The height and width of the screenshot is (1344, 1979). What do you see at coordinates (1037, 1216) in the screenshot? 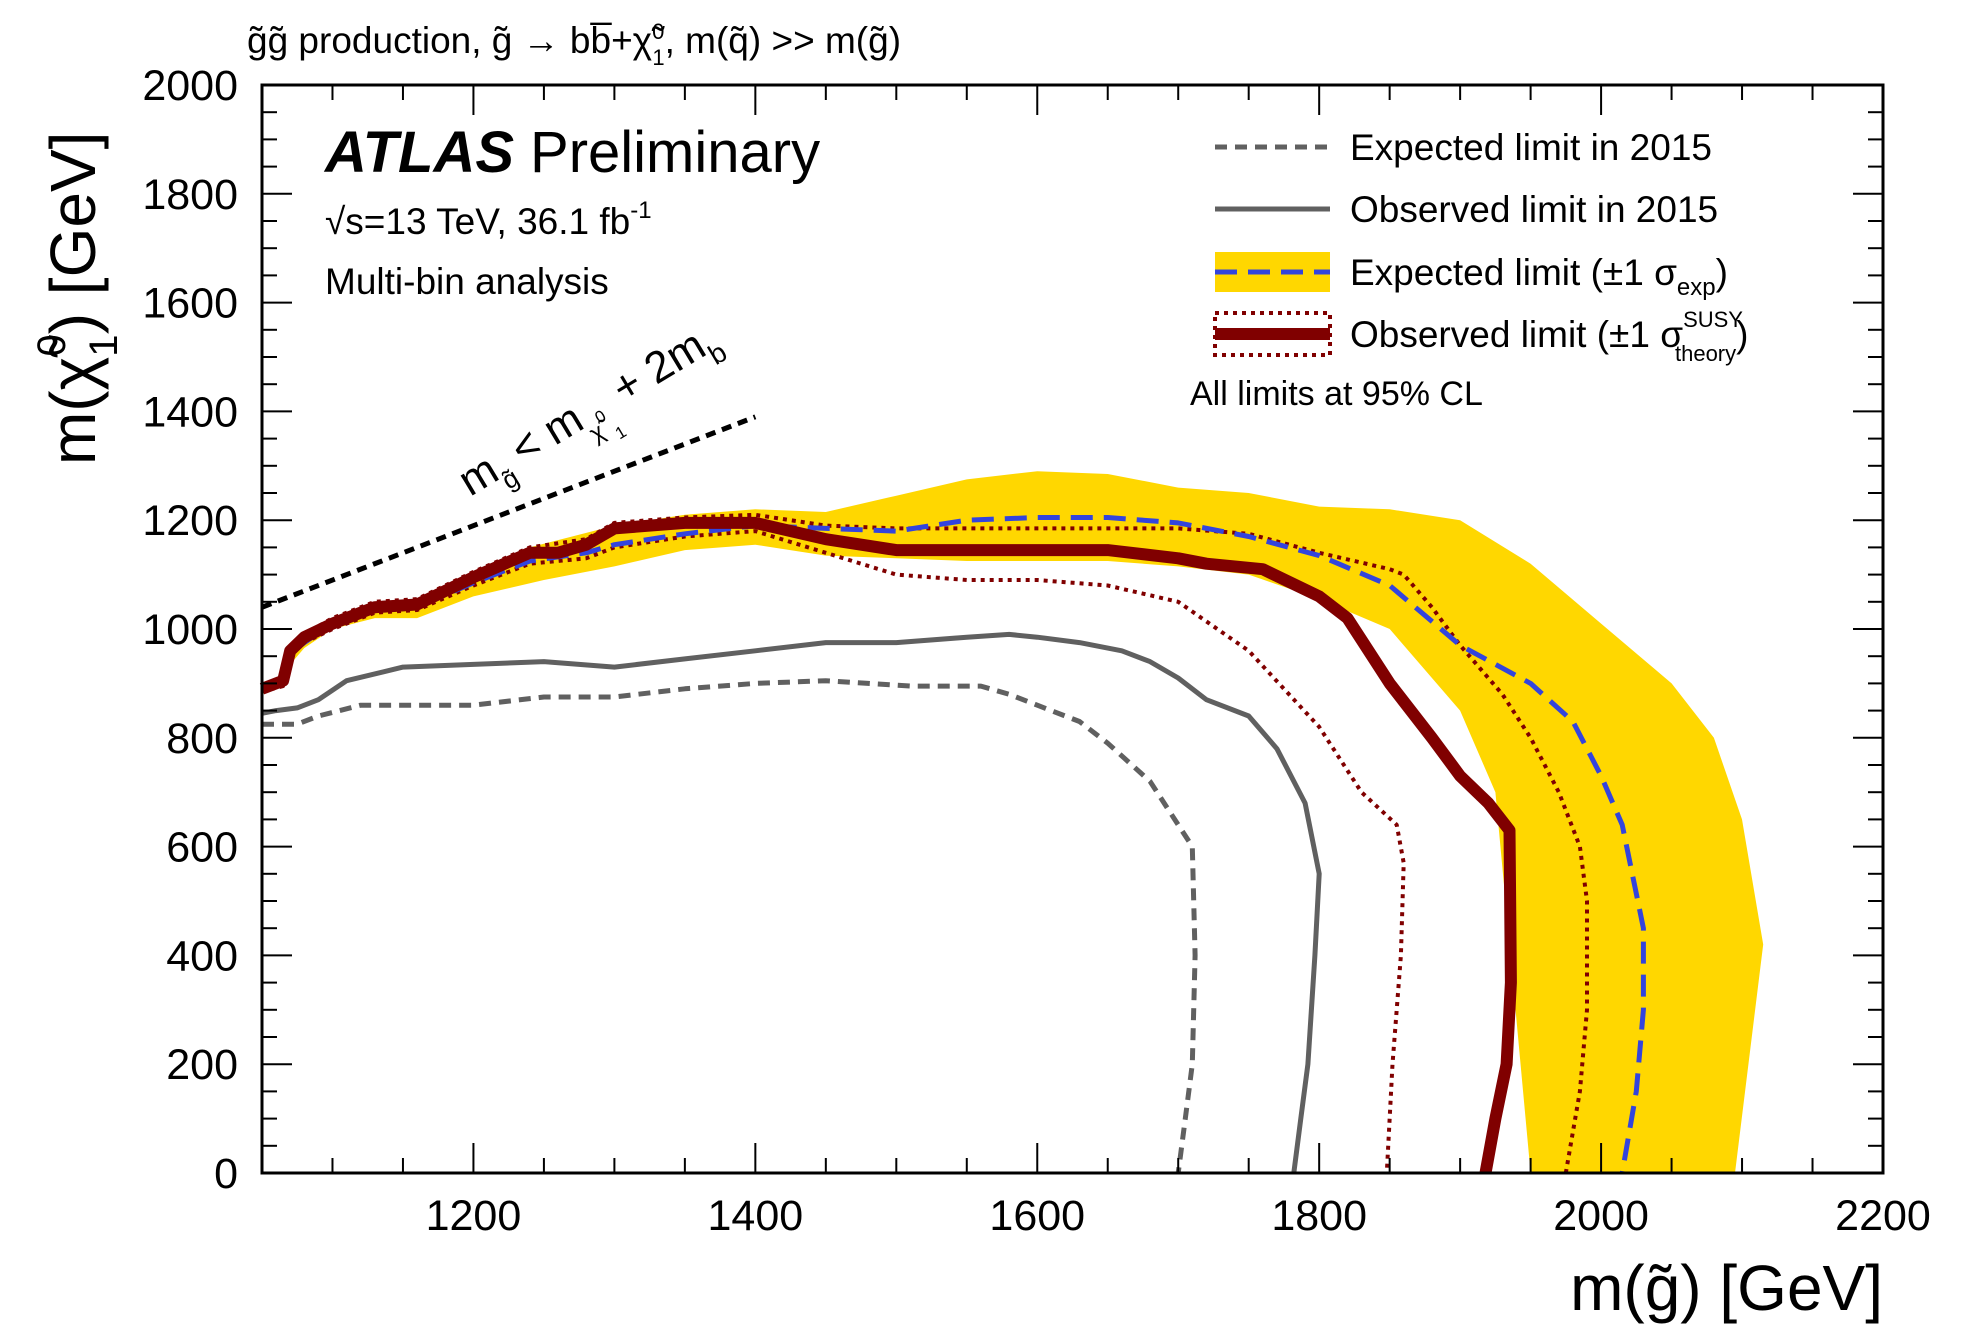
I see `x-tick-label: 1600` at bounding box center [1037, 1216].